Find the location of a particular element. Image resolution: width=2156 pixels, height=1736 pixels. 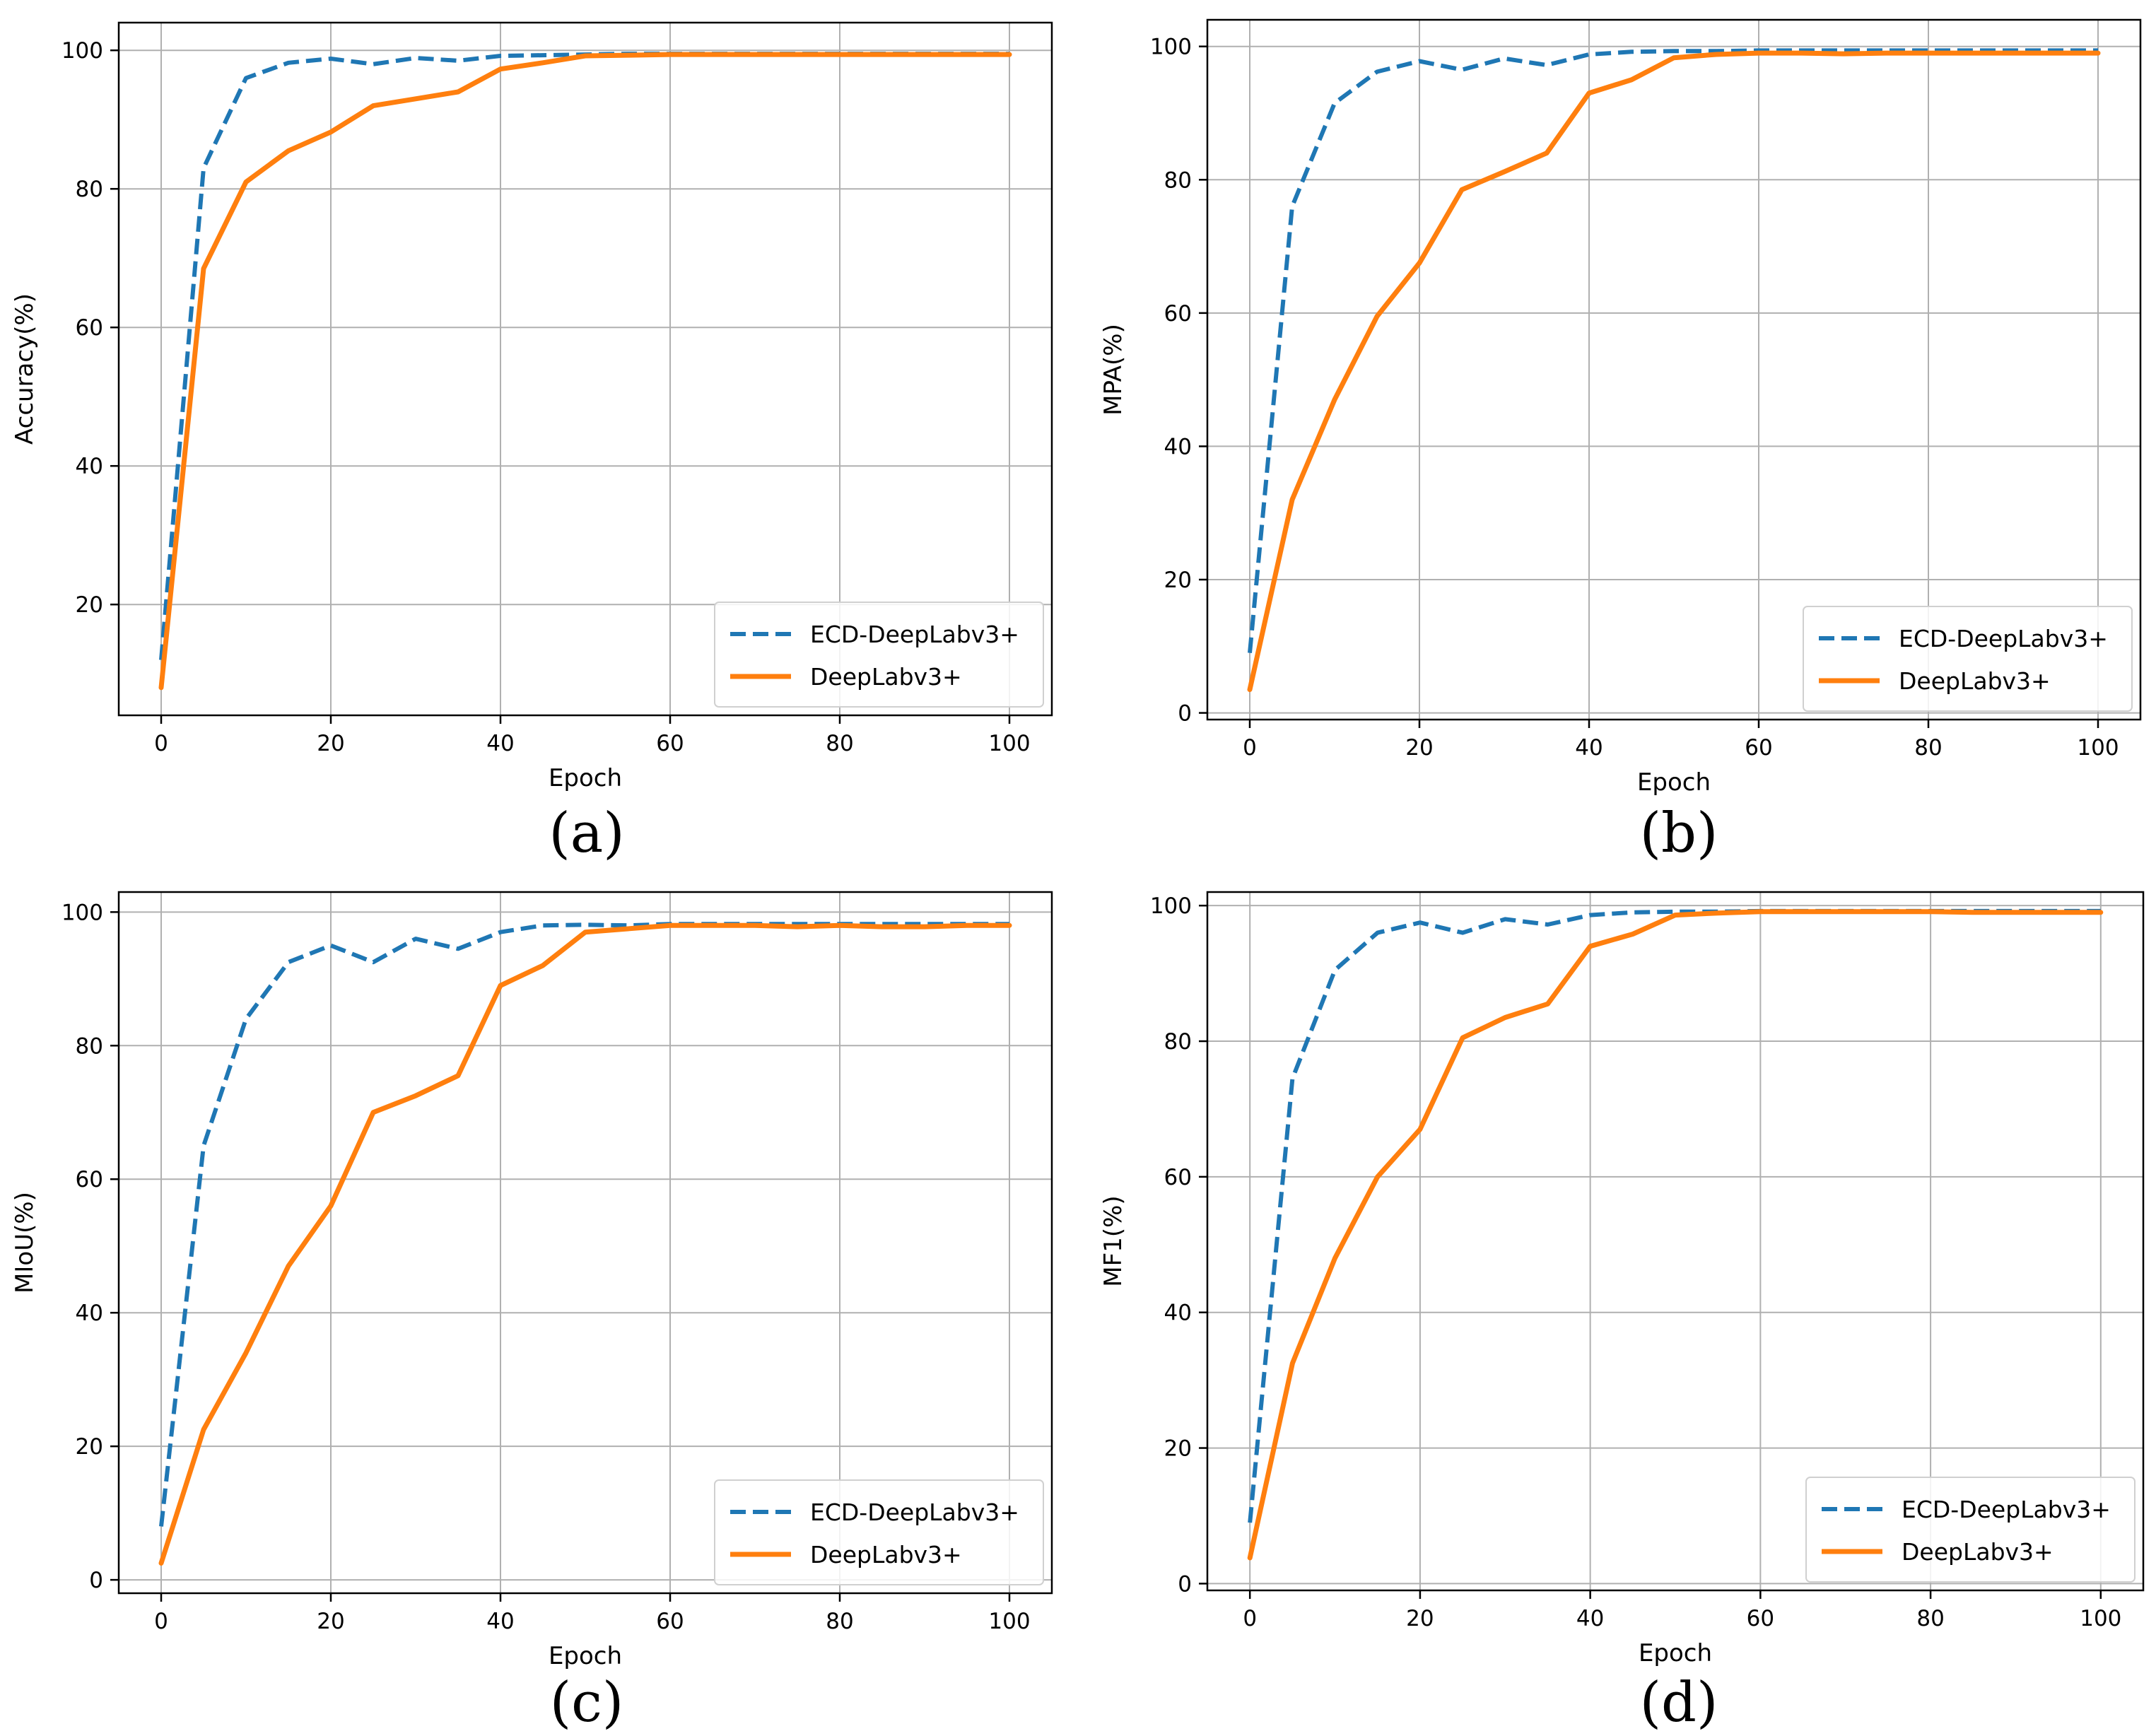

panel-caption: (a) is located at coordinates (587, 833).